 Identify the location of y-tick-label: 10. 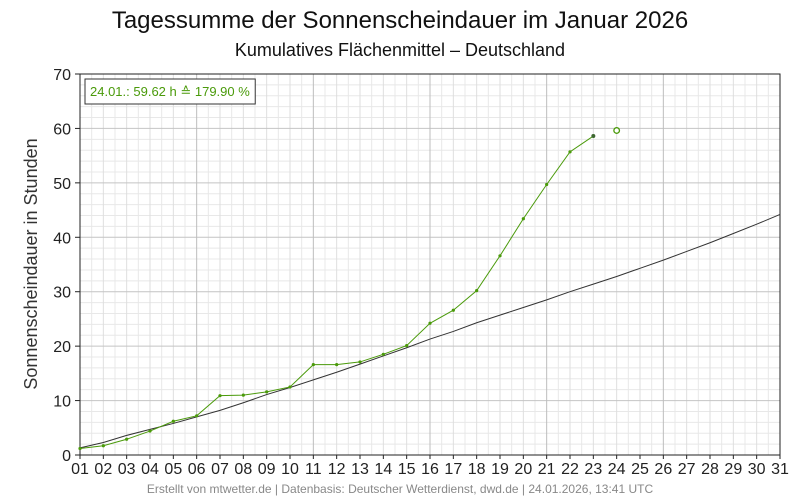
(62, 402).